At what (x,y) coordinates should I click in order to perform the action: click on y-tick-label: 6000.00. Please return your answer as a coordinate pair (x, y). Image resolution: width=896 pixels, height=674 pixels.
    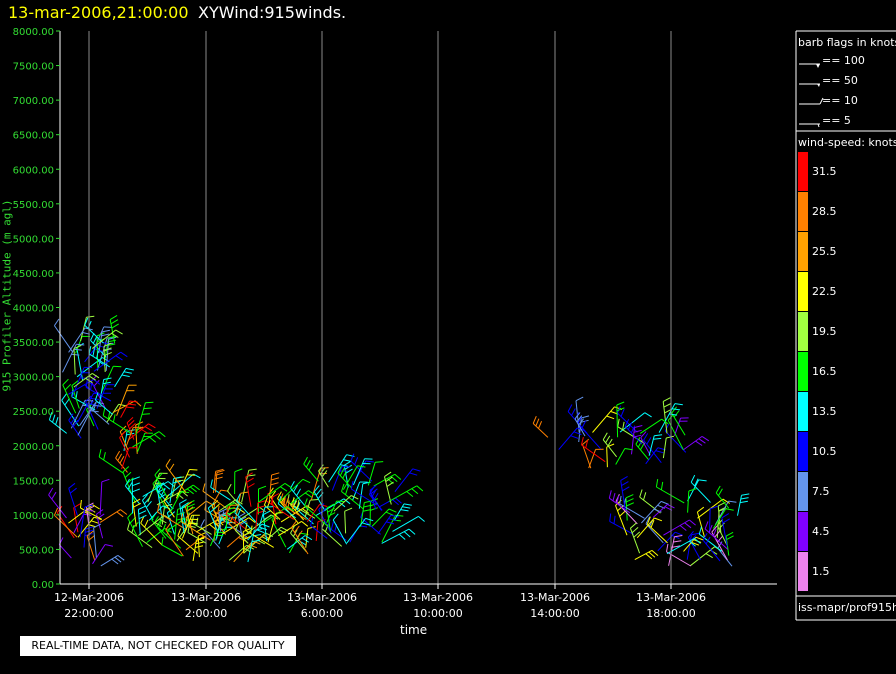
    Looking at the image, I should click on (33, 170).